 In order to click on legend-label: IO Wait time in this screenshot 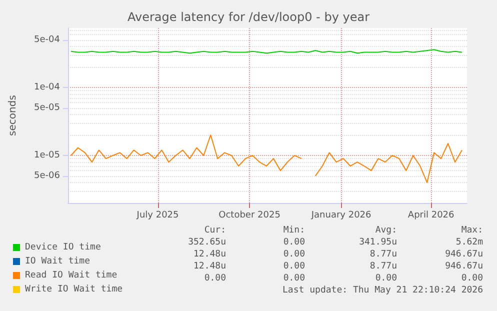, I will do `click(57, 261)`.